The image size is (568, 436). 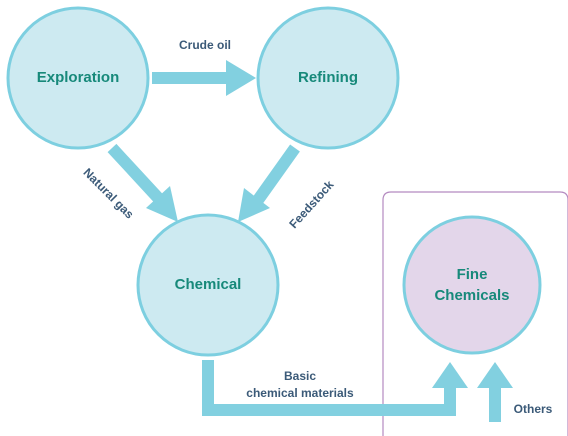 I want to click on edge-label: chemical materials, so click(x=300, y=393).